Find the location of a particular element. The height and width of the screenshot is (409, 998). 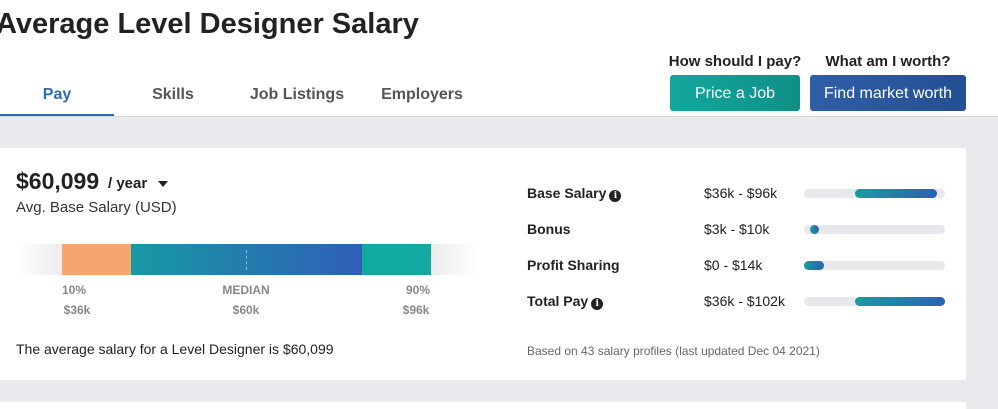

median-label: MEDIAN is located at coordinates (246, 290).